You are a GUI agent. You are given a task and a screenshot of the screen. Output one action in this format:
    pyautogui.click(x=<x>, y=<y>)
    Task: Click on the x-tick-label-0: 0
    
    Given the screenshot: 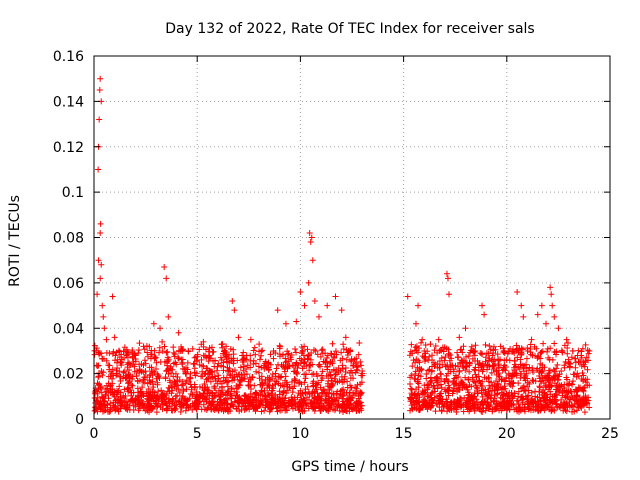 What is the action you would take?
    pyautogui.click(x=94, y=434)
    